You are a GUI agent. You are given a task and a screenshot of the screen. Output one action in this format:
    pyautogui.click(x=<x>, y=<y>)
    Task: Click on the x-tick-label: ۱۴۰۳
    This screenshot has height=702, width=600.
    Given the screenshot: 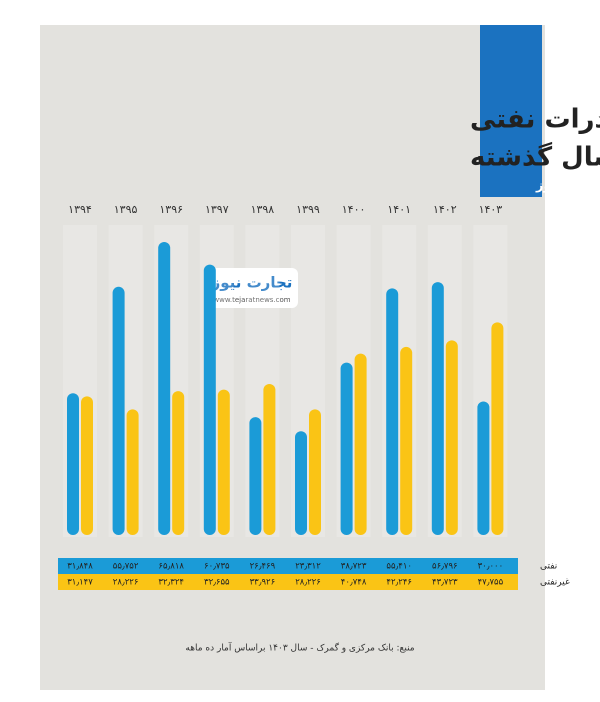 What is the action you would take?
    pyautogui.click(x=491, y=209)
    